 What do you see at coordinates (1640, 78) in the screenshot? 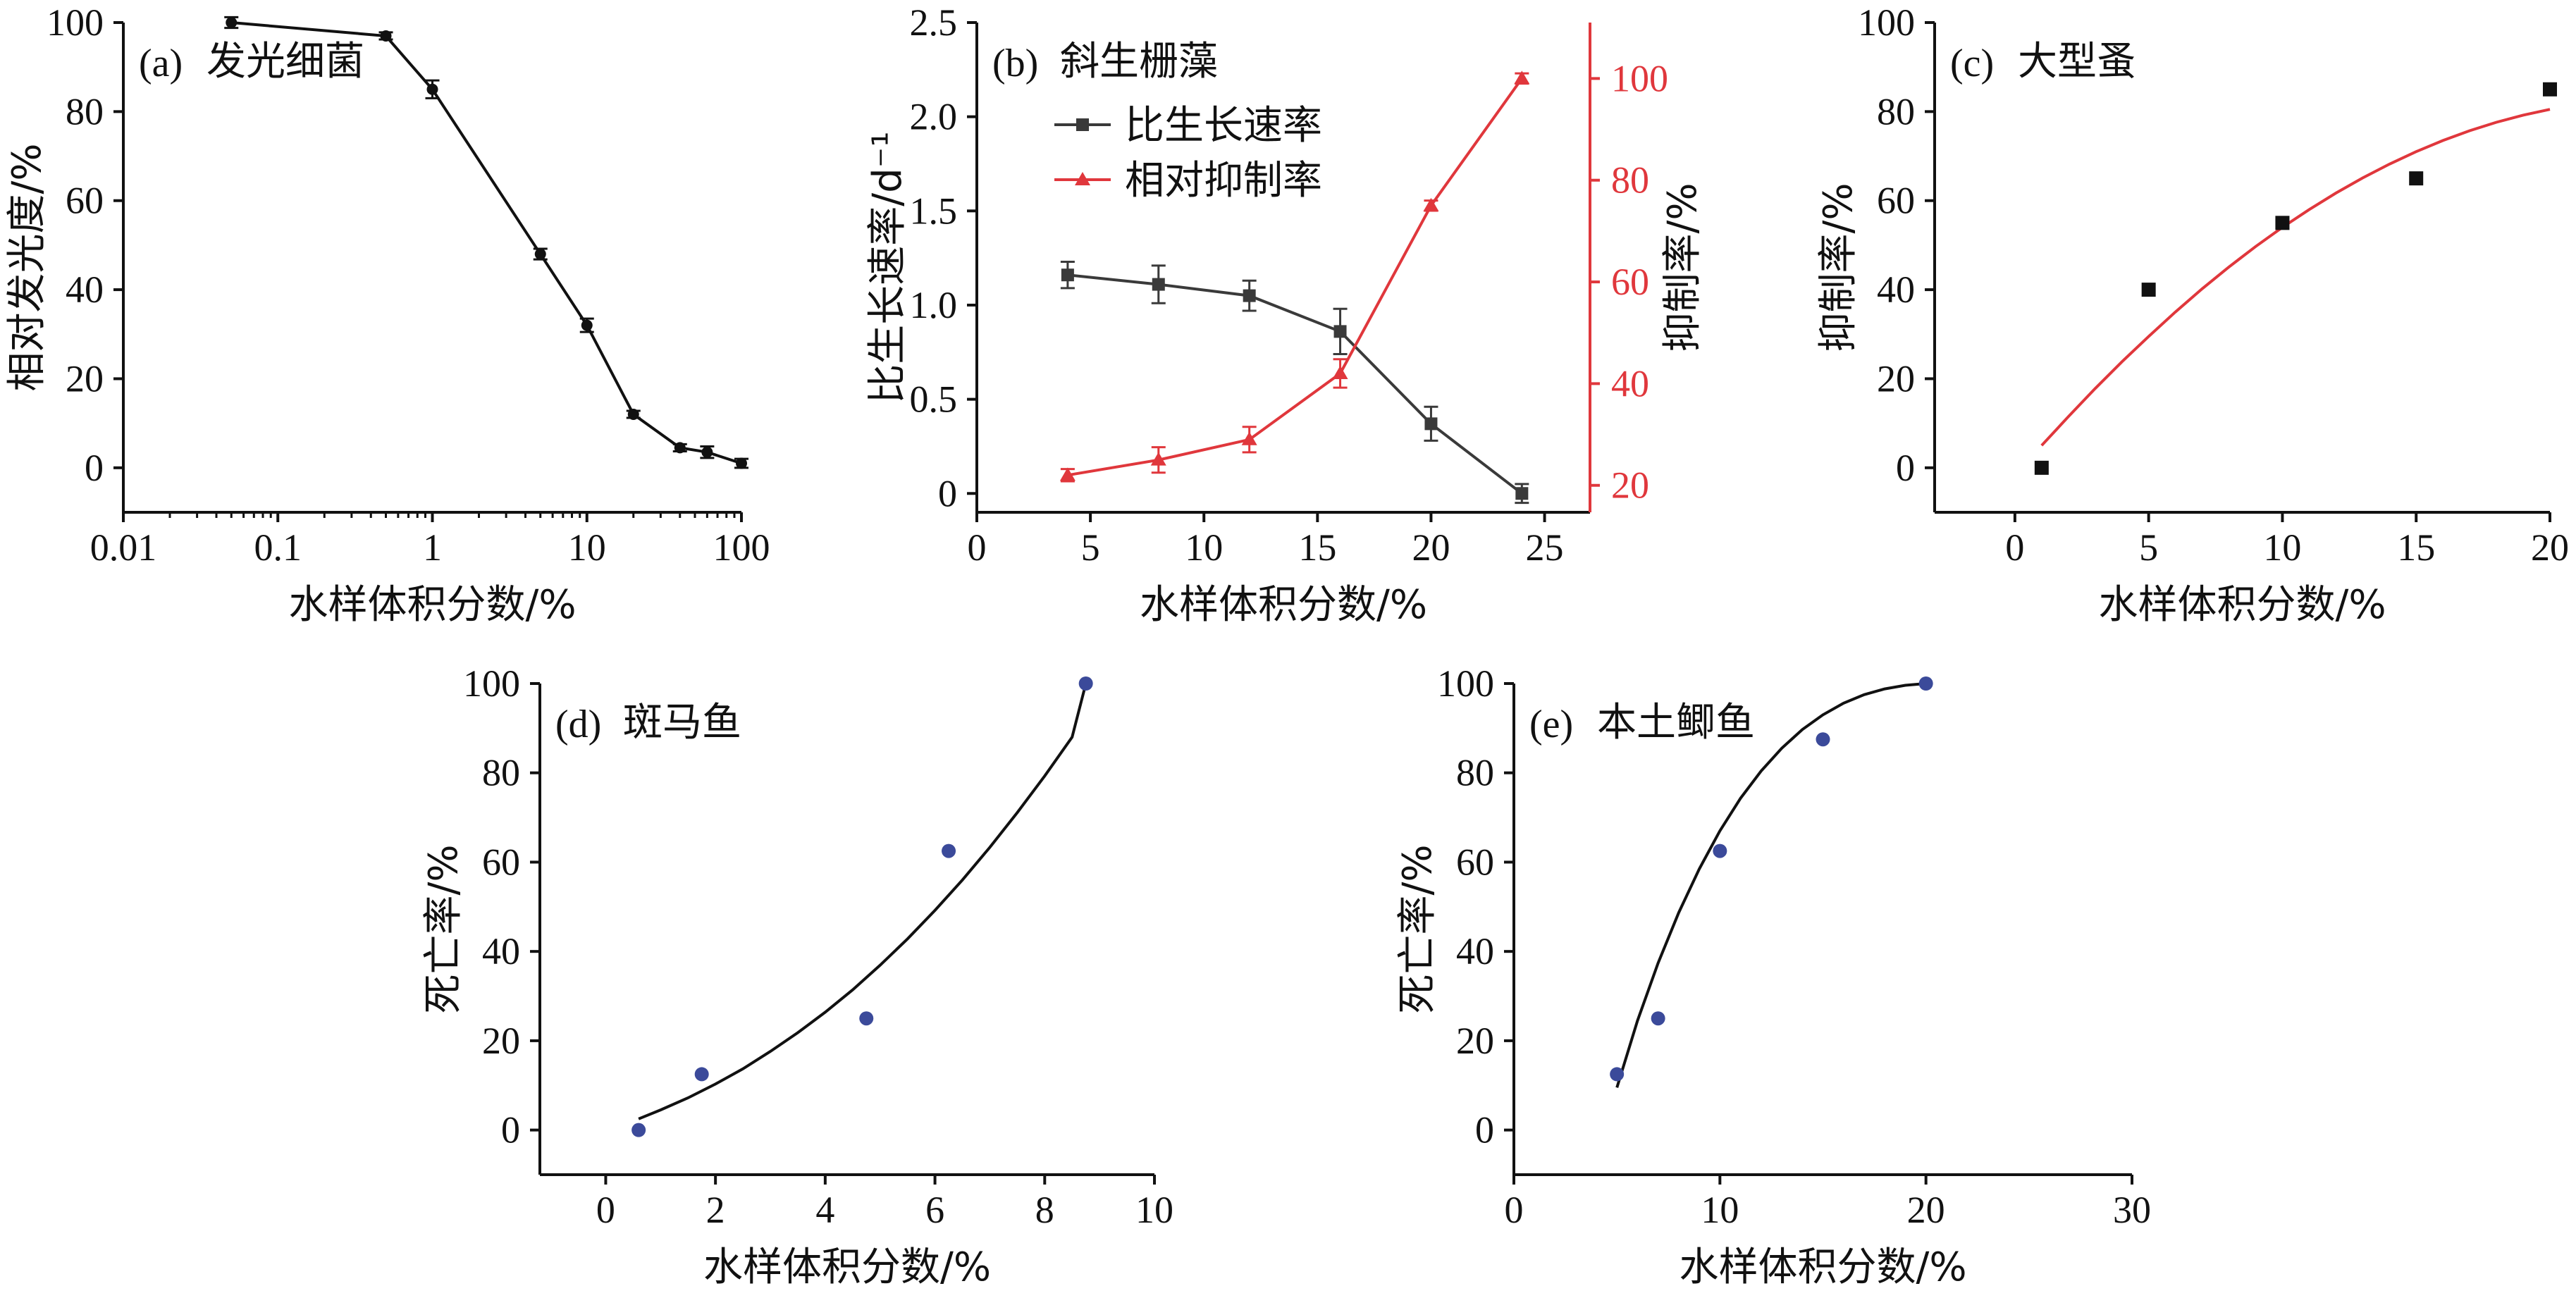
I see `right-y-tick-label: 100` at bounding box center [1640, 78].